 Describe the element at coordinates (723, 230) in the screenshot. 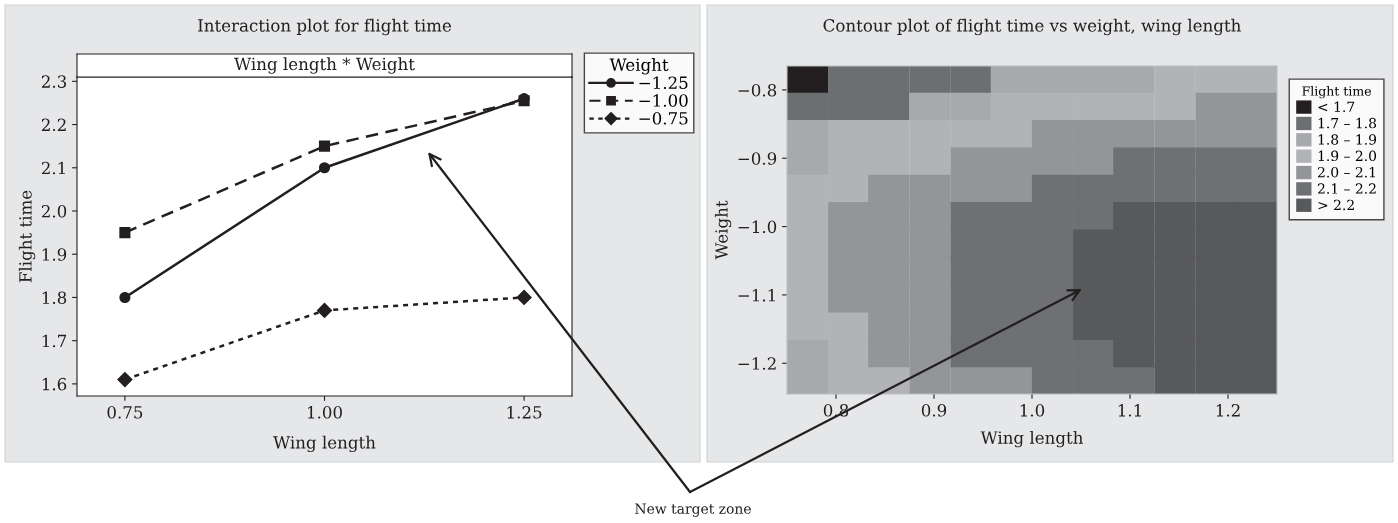

I see `y-axis-title: Weight` at that location.